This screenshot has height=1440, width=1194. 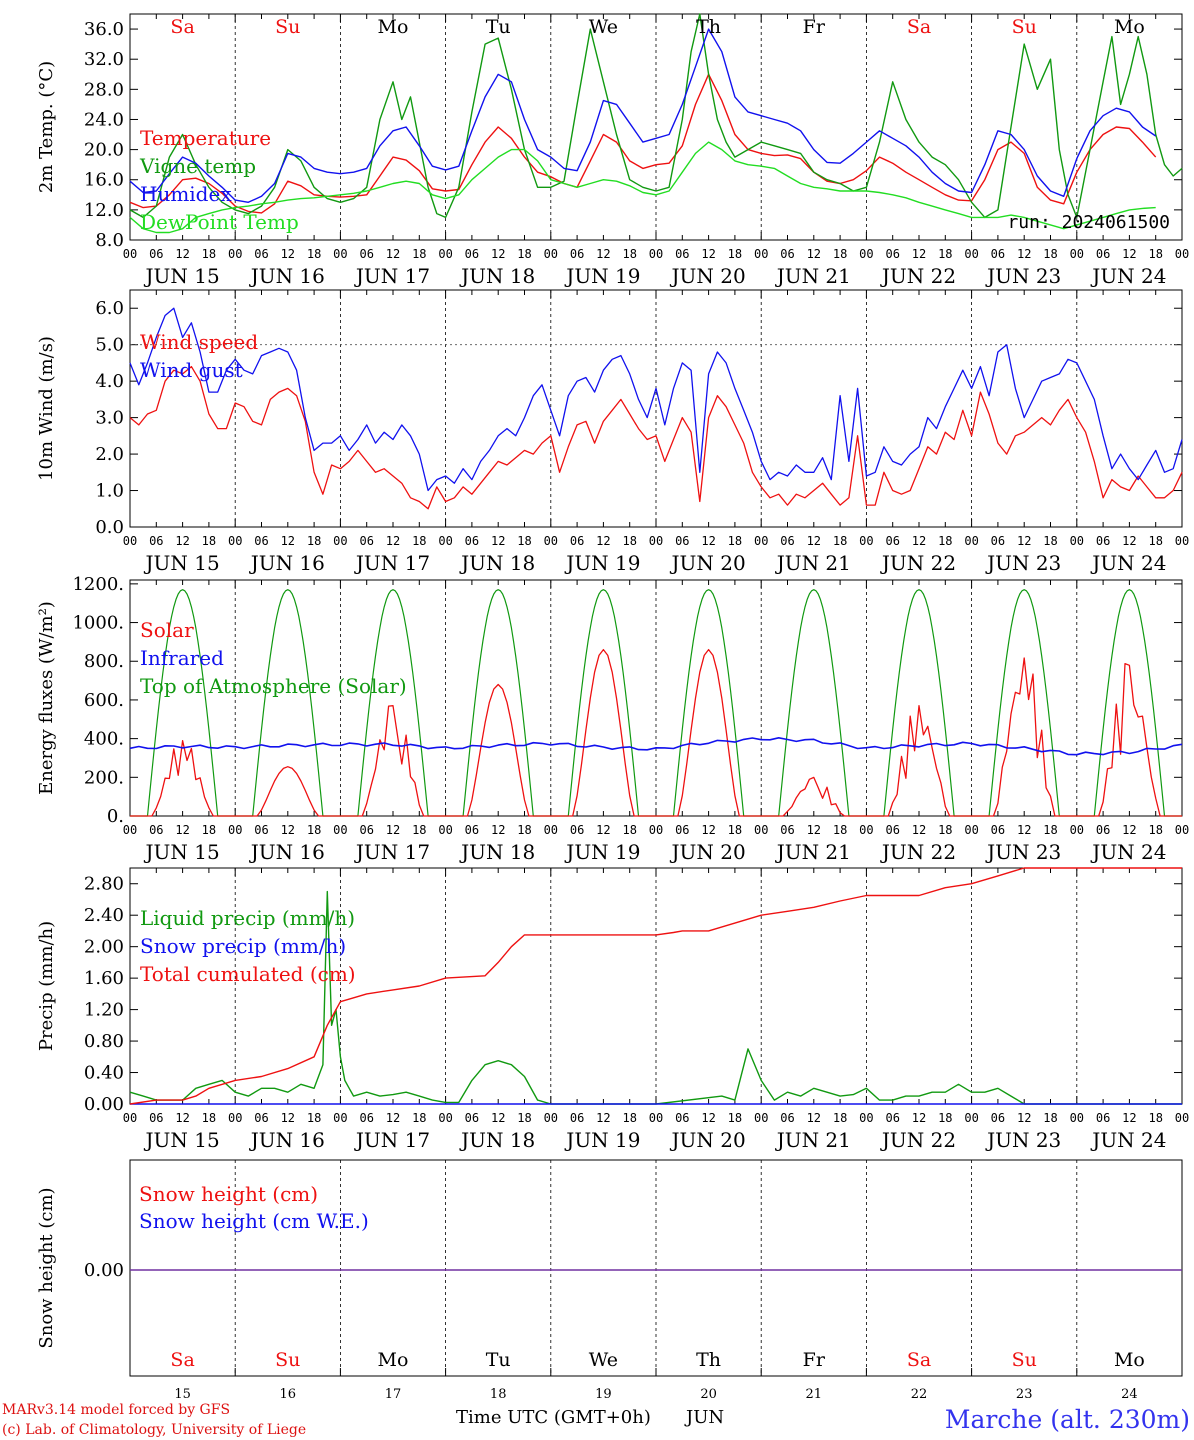 What do you see at coordinates (243, 946) in the screenshot?
I see `precip-legend-2: Snow precip (mm/h)` at bounding box center [243, 946].